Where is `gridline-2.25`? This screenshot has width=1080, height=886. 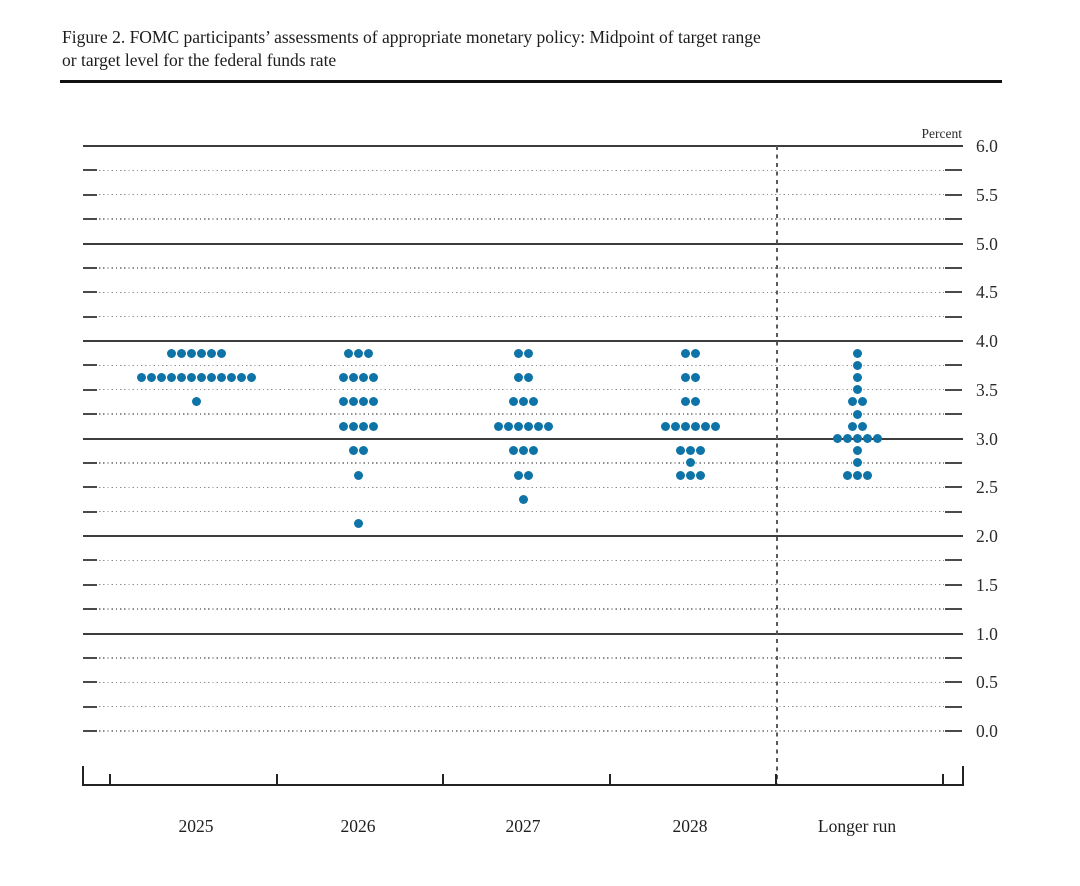 gridline-2.25 is located at coordinates (521, 511).